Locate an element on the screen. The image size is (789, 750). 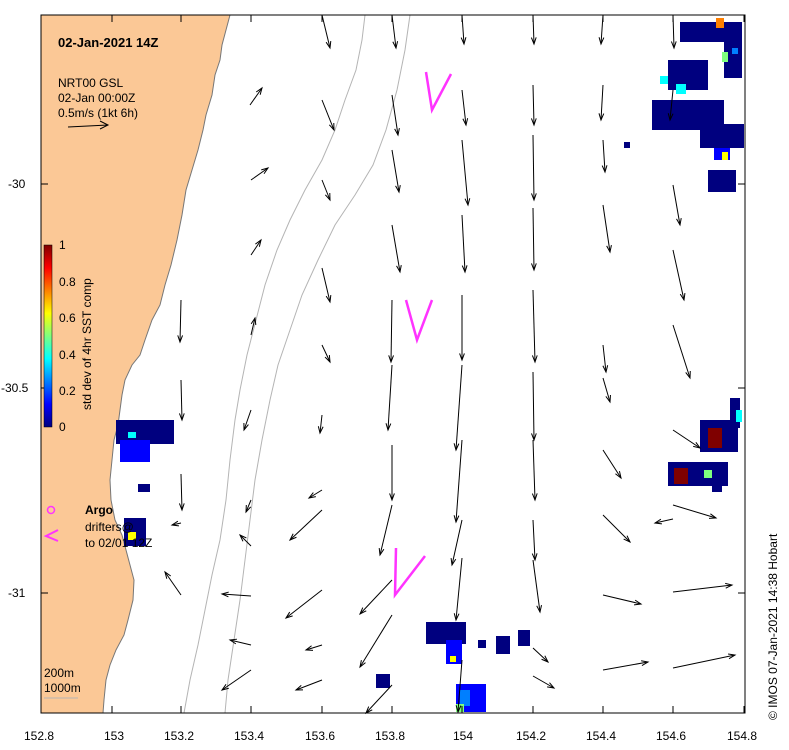
x-tick-label: 153.2 is located at coordinates (179, 736).